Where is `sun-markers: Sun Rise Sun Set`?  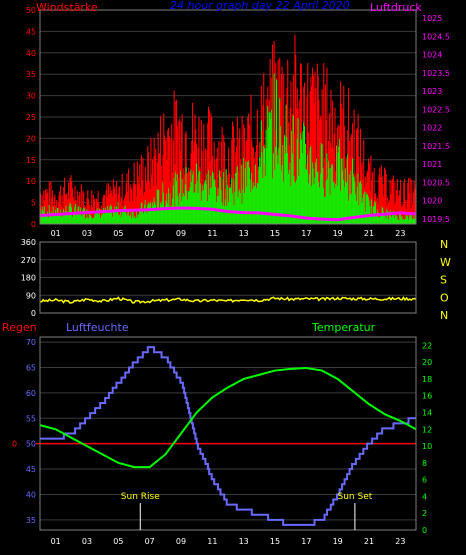 sun-markers: Sun Rise Sun Set is located at coordinates (247, 511).